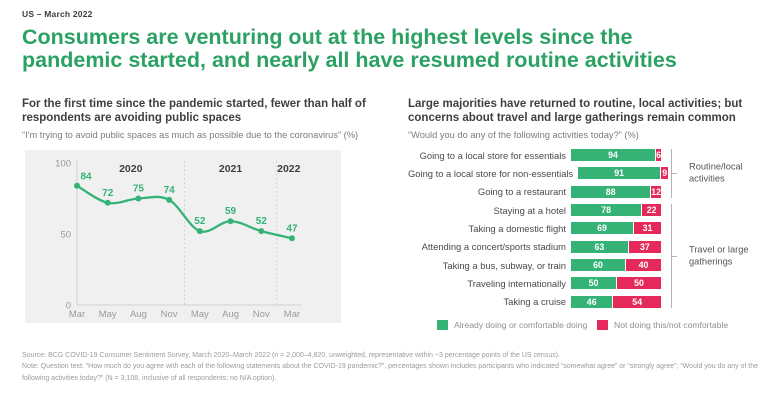 The width and height of the screenshot is (768, 402). I want to click on bar-segment-not-comfortable: 6, so click(658, 155).